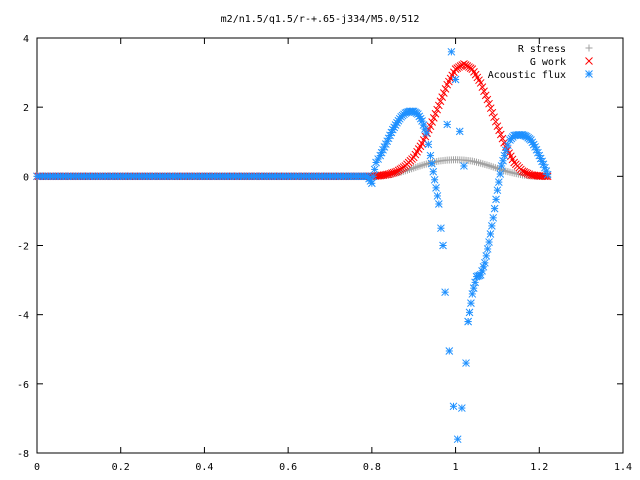 The image size is (640, 480). Describe the element at coordinates (23, 385) in the screenshot. I see `y-tick-label: -6` at that location.